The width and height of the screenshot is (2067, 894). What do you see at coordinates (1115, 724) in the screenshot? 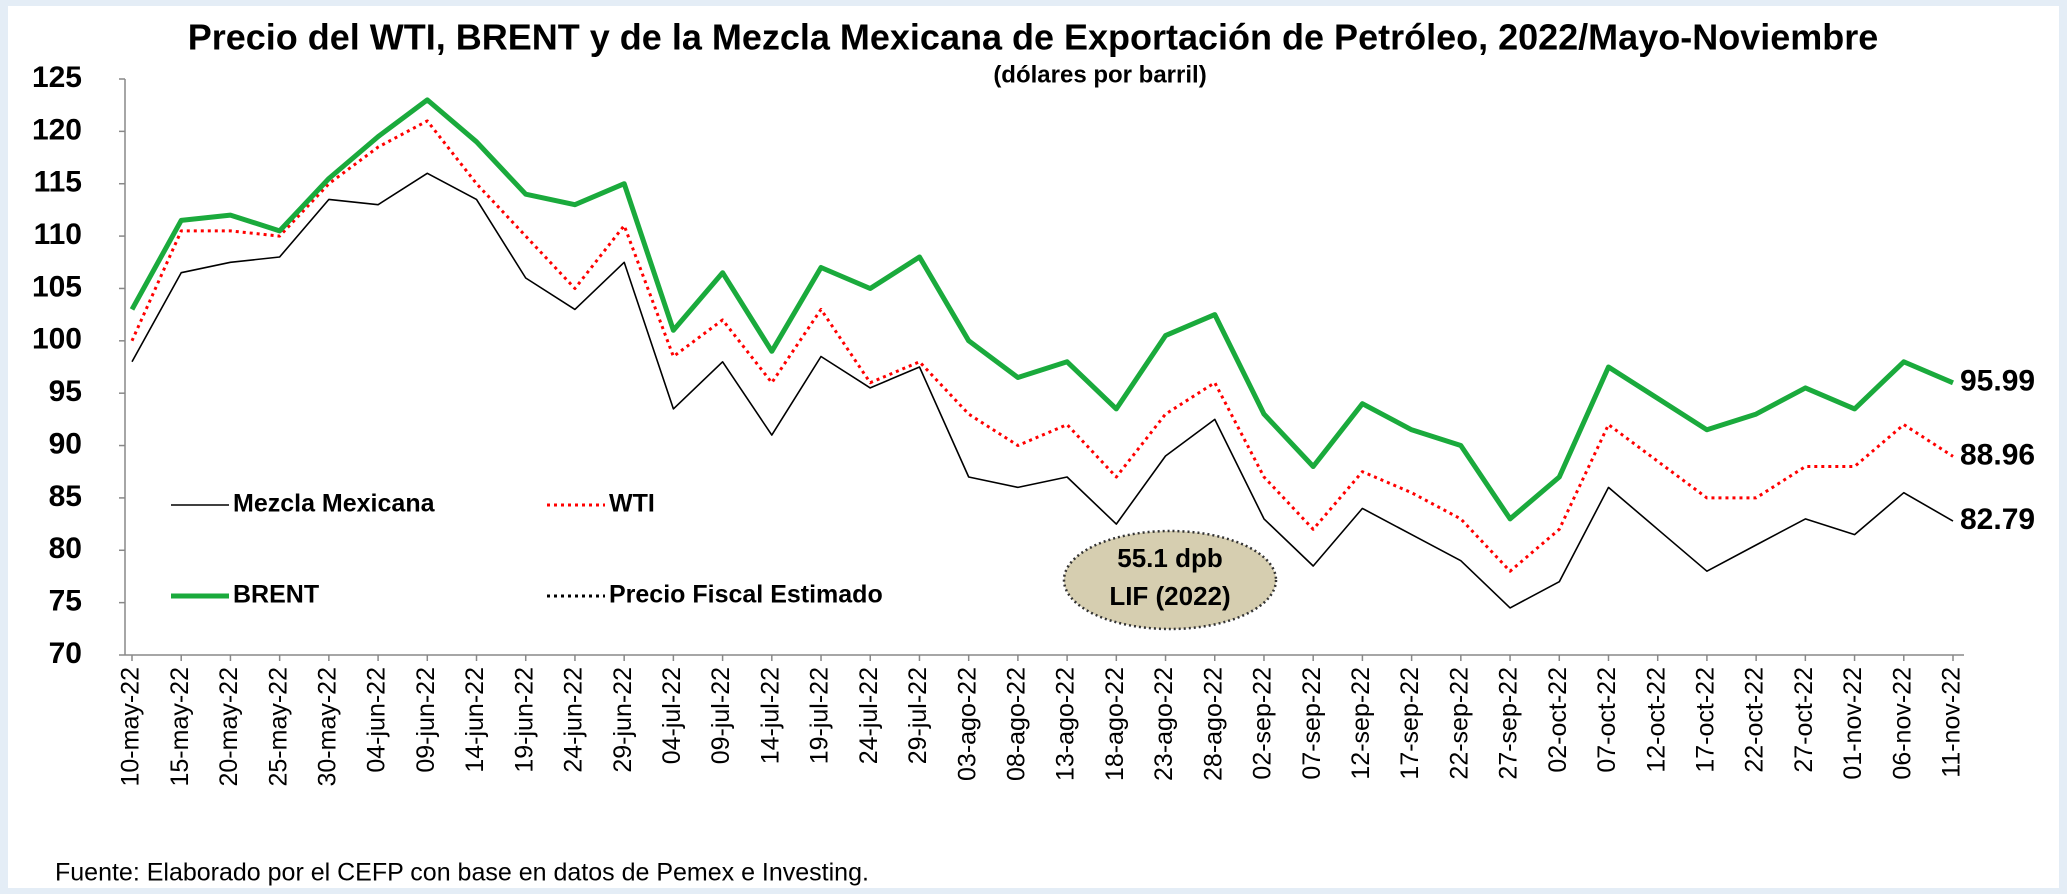
I see `x-tick-label: 18-ago-22` at bounding box center [1115, 724].